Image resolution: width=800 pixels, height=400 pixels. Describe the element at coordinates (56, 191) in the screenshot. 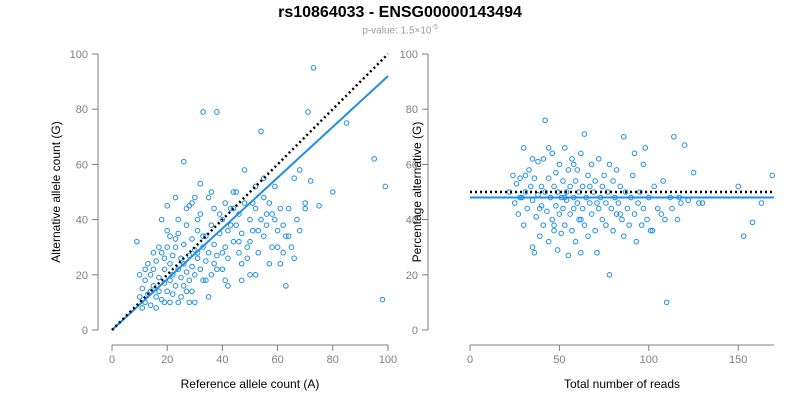

I see `y-axis-label: Alternative allele count (G)` at that location.